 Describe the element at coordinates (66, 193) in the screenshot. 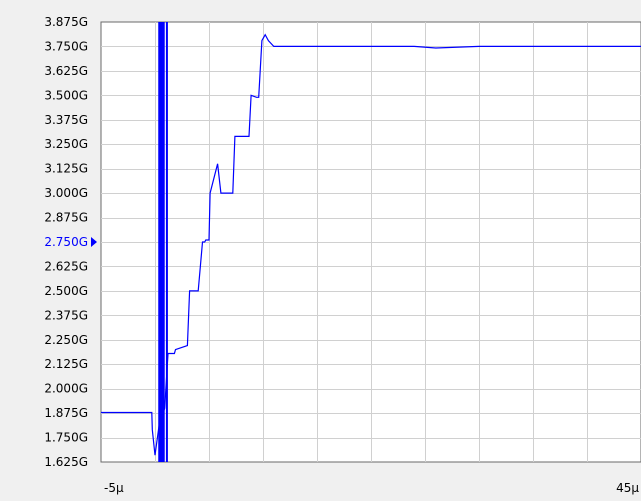

I see `y-tick-label: 3.000G` at that location.